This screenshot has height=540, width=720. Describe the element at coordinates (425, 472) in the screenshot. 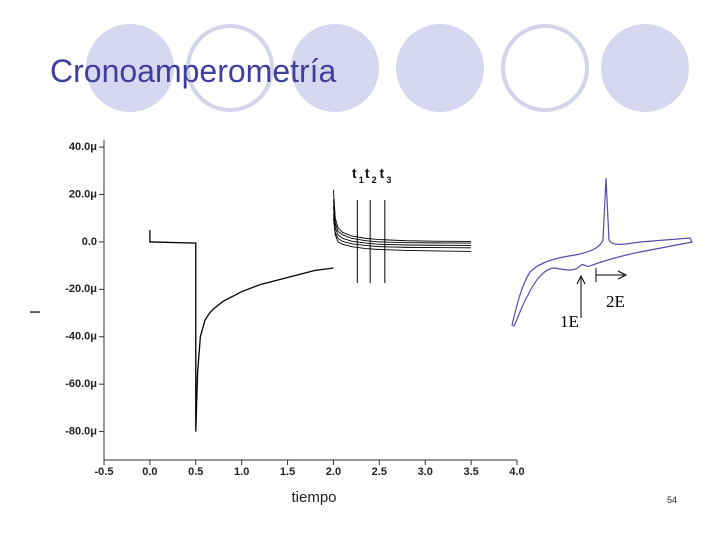

I see `x-tick-label: 3.0` at that location.